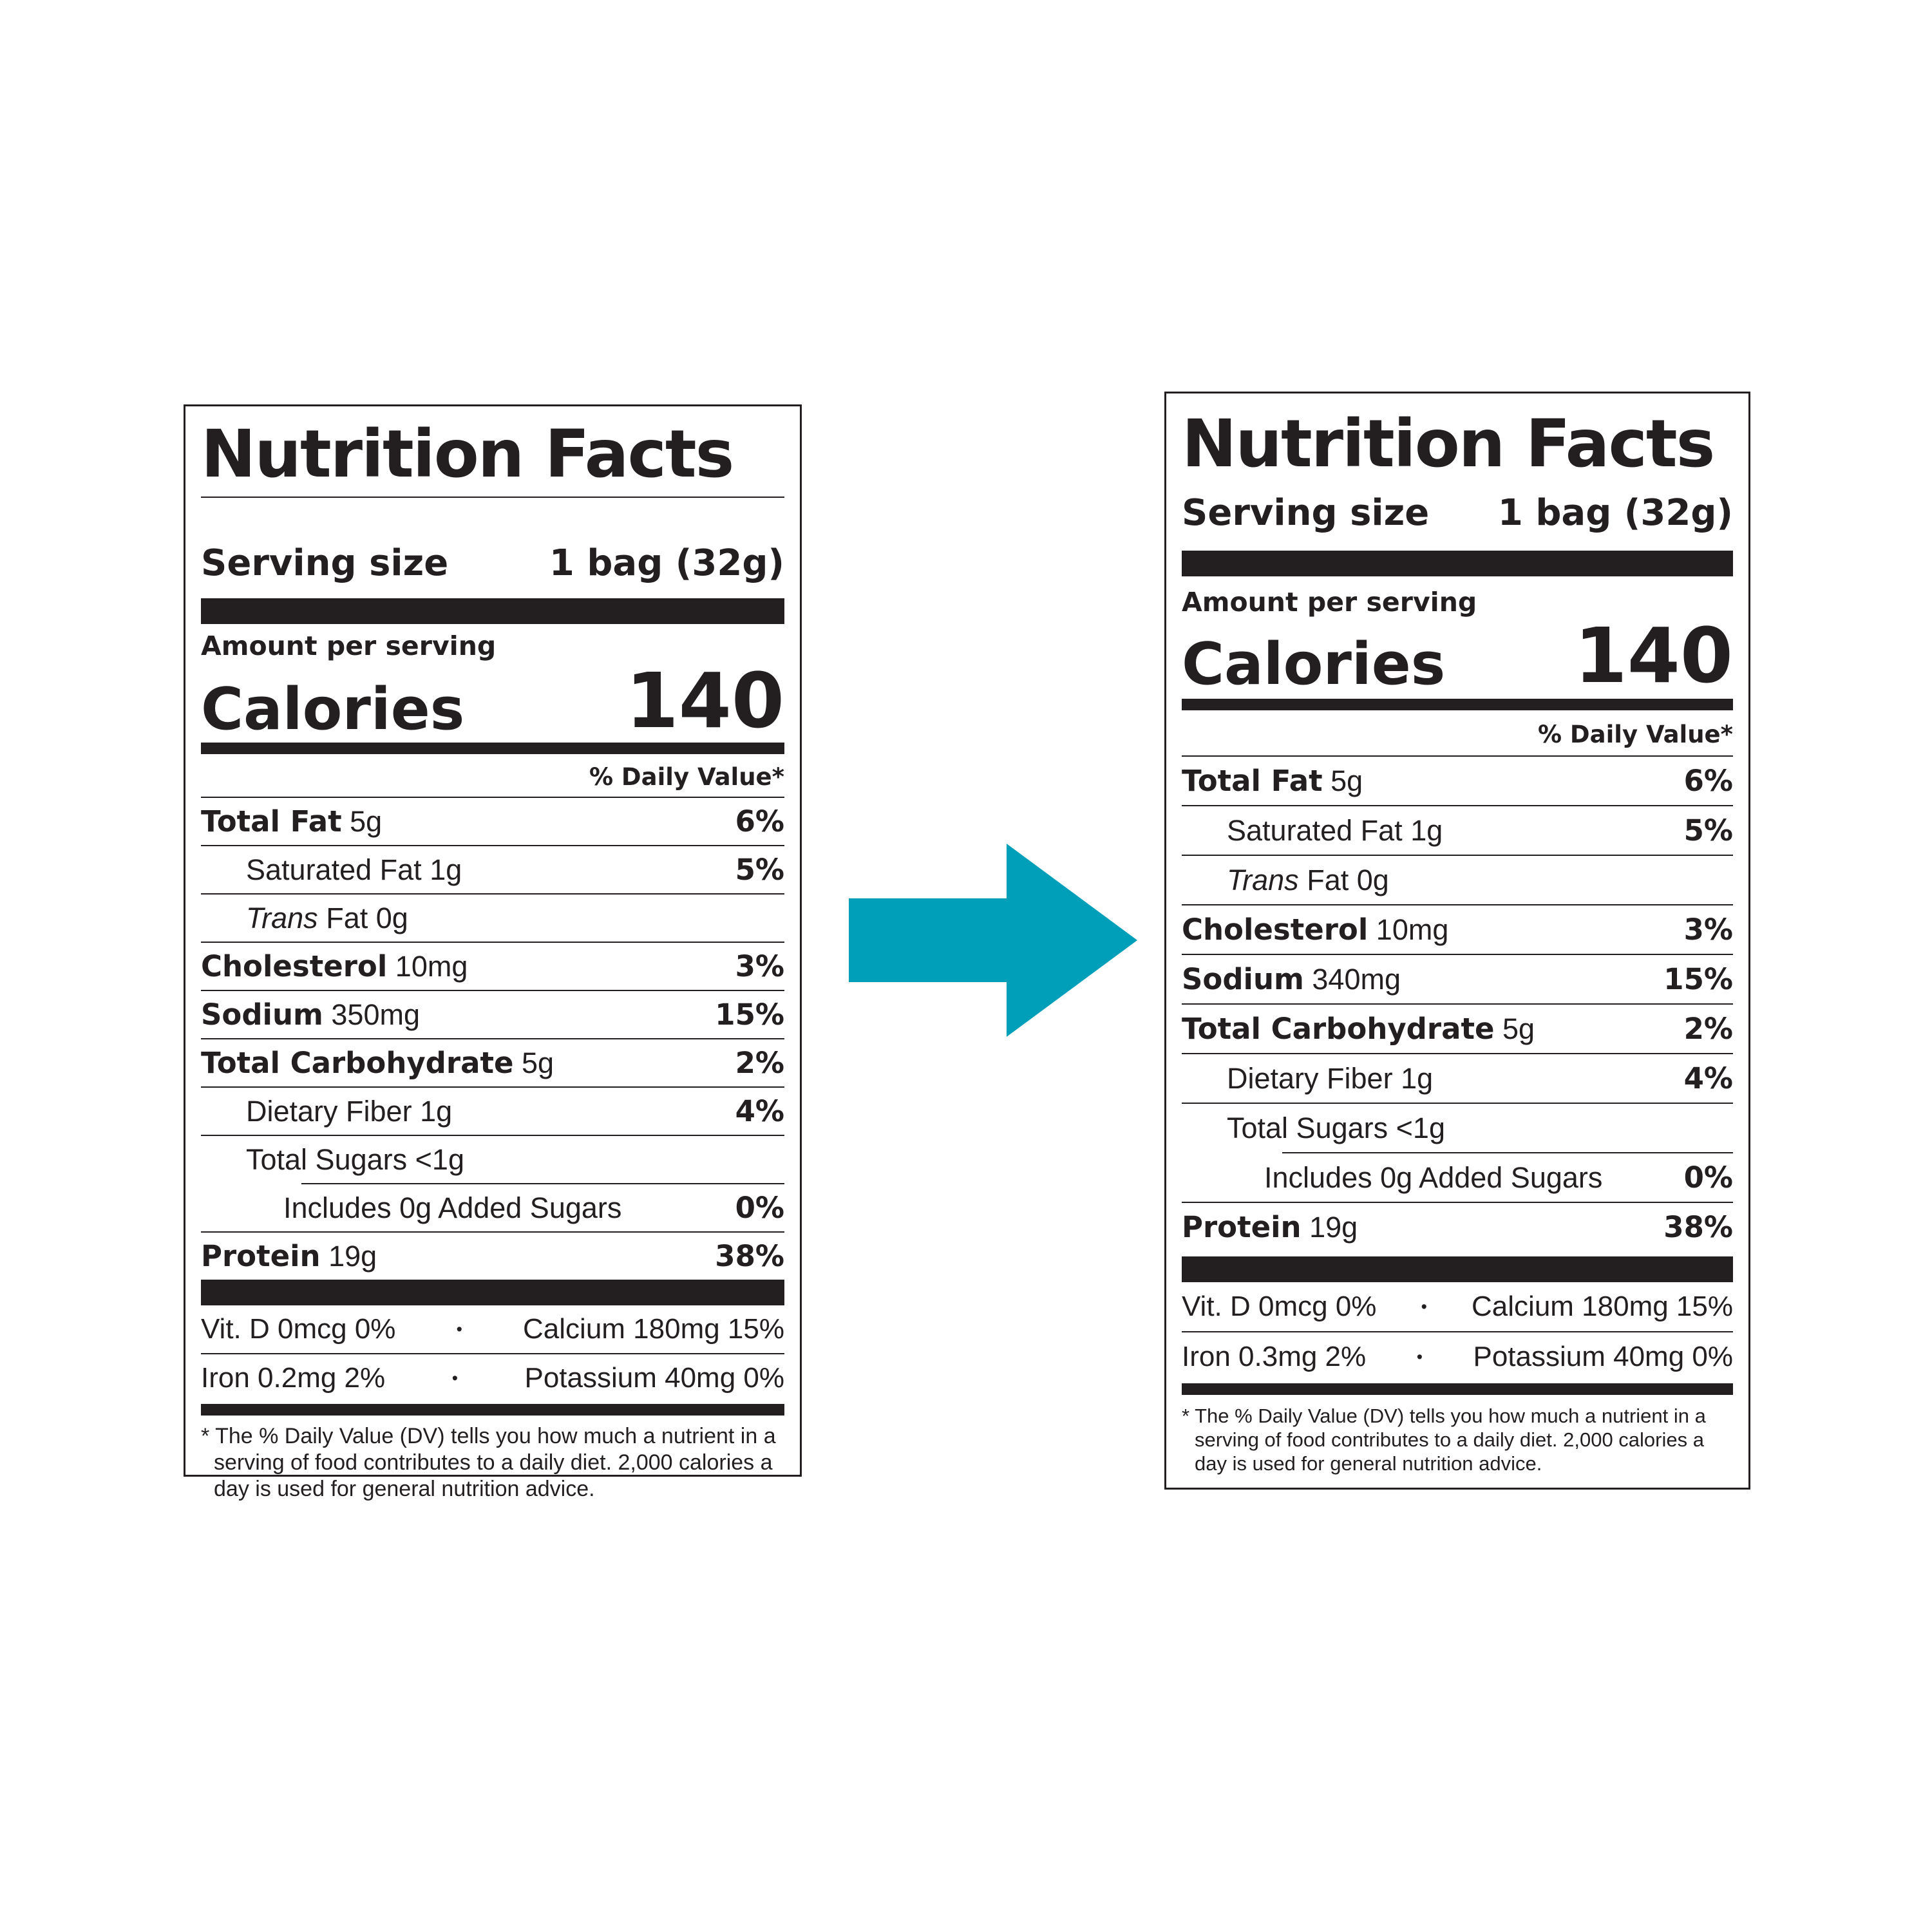  What do you see at coordinates (686, 777) in the screenshot?
I see `daily-value-header: % Daily Value*` at bounding box center [686, 777].